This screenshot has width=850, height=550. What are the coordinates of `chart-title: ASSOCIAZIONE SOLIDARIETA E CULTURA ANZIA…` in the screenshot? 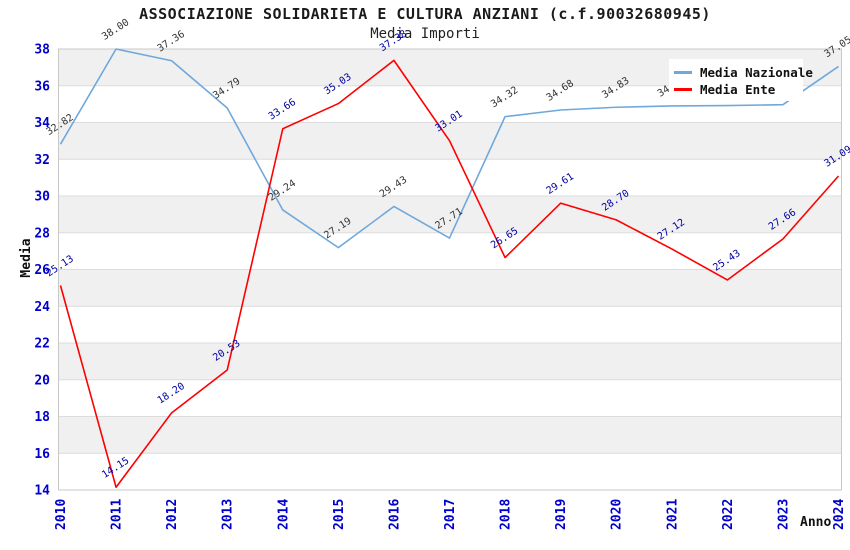 It's located at (425, 14).